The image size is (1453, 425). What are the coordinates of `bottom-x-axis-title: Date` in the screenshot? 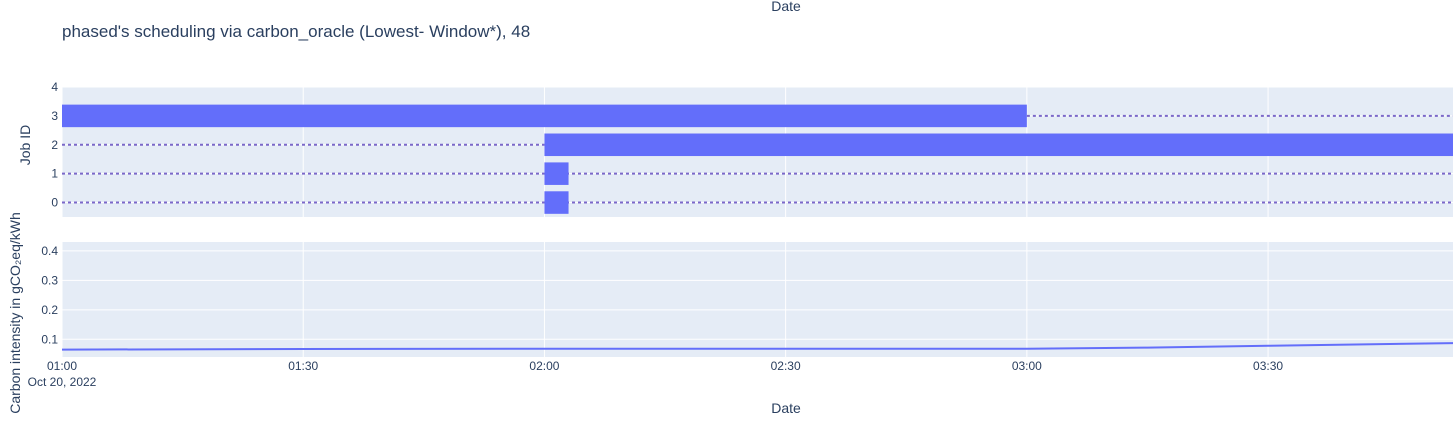 It's located at (786, 408).